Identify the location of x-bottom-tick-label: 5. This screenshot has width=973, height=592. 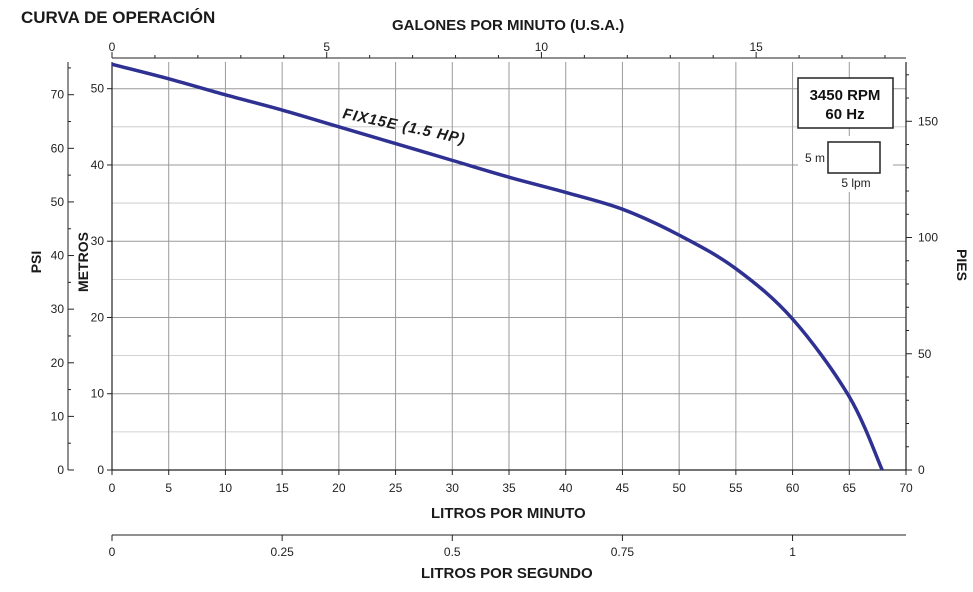
(168, 488).